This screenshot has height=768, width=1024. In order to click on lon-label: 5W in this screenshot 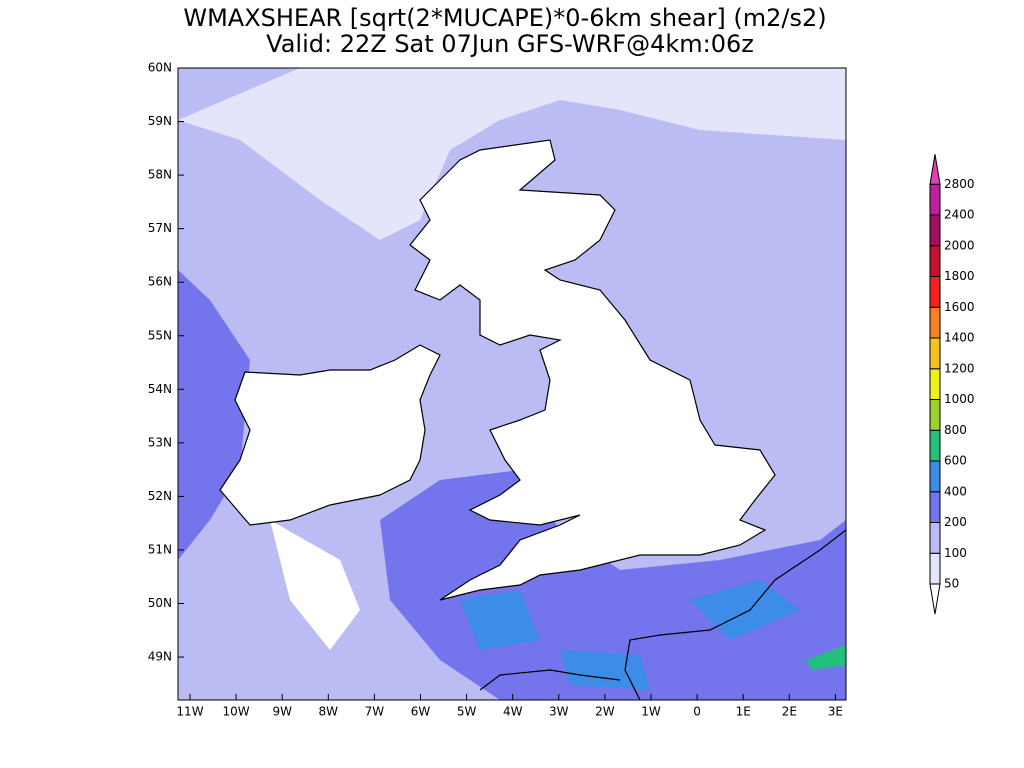, I will do `click(467, 712)`.